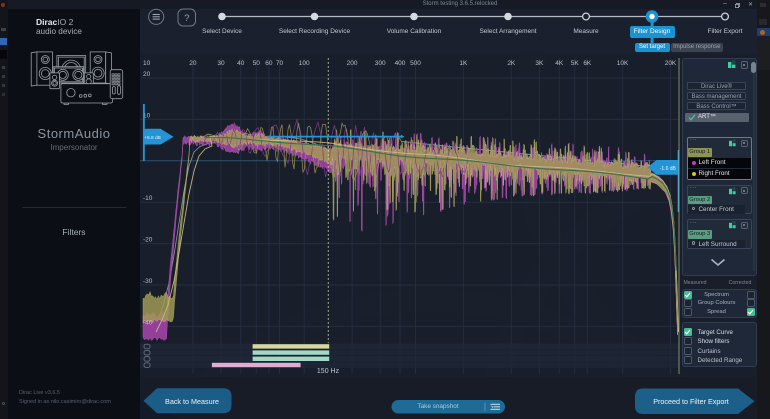 The width and height of the screenshot is (770, 419). What do you see at coordinates (352, 63) in the screenshot?
I see `svg-text: 200` at bounding box center [352, 63].